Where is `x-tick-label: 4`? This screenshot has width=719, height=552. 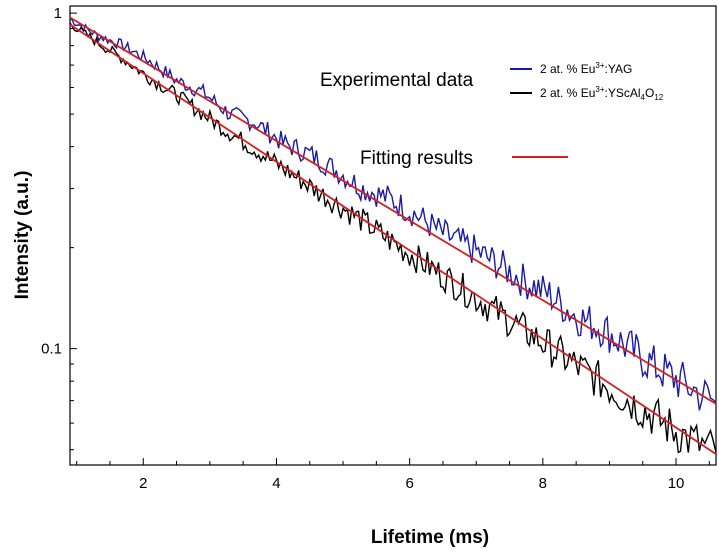
x-tick-label: 4 is located at coordinates (276, 483).